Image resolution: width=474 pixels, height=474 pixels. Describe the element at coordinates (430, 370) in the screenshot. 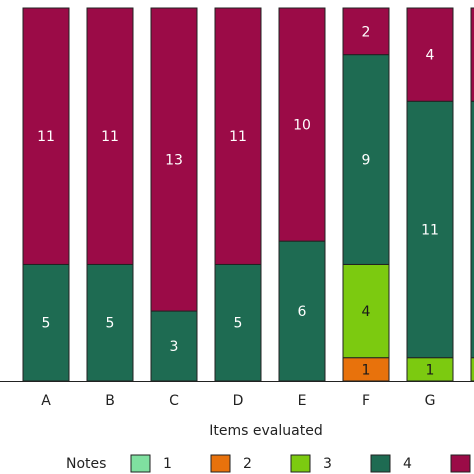

I see `data-label-G-note-3: 1` at that location.